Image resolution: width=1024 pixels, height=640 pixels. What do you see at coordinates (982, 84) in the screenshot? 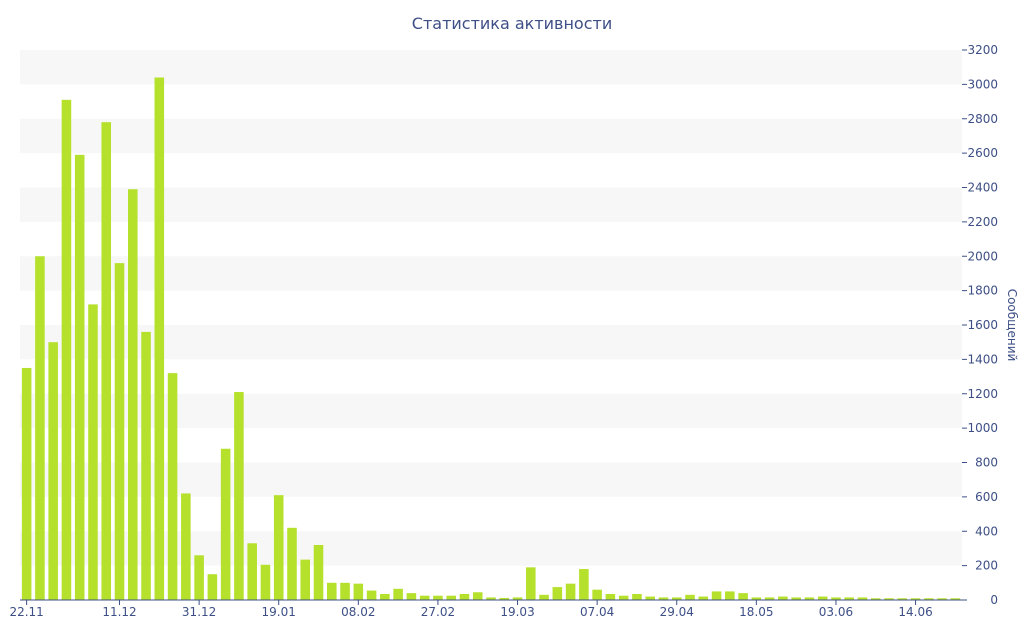
I see `y-tick-label: 3000` at bounding box center [982, 84].